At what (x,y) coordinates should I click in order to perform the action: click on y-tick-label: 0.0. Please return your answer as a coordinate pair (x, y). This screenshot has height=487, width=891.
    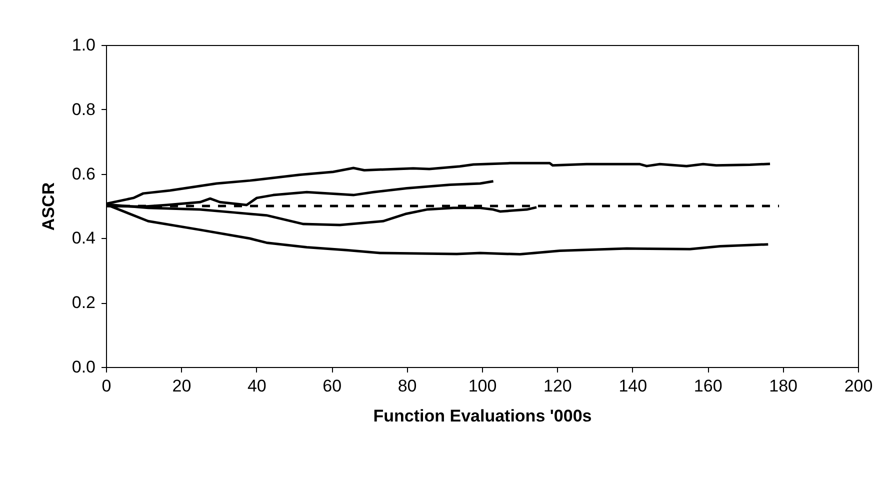
    Looking at the image, I should click on (84, 367).